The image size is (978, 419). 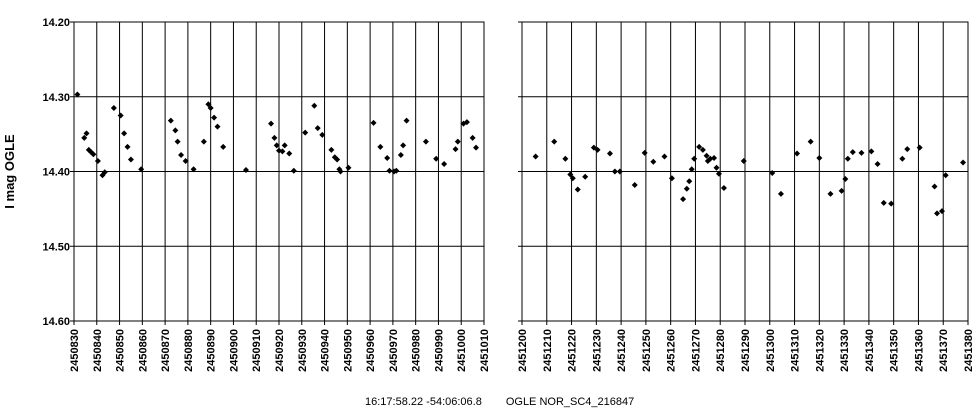 What do you see at coordinates (870, 350) in the screenshot?
I see `x-tick-label: 2451340` at bounding box center [870, 350].